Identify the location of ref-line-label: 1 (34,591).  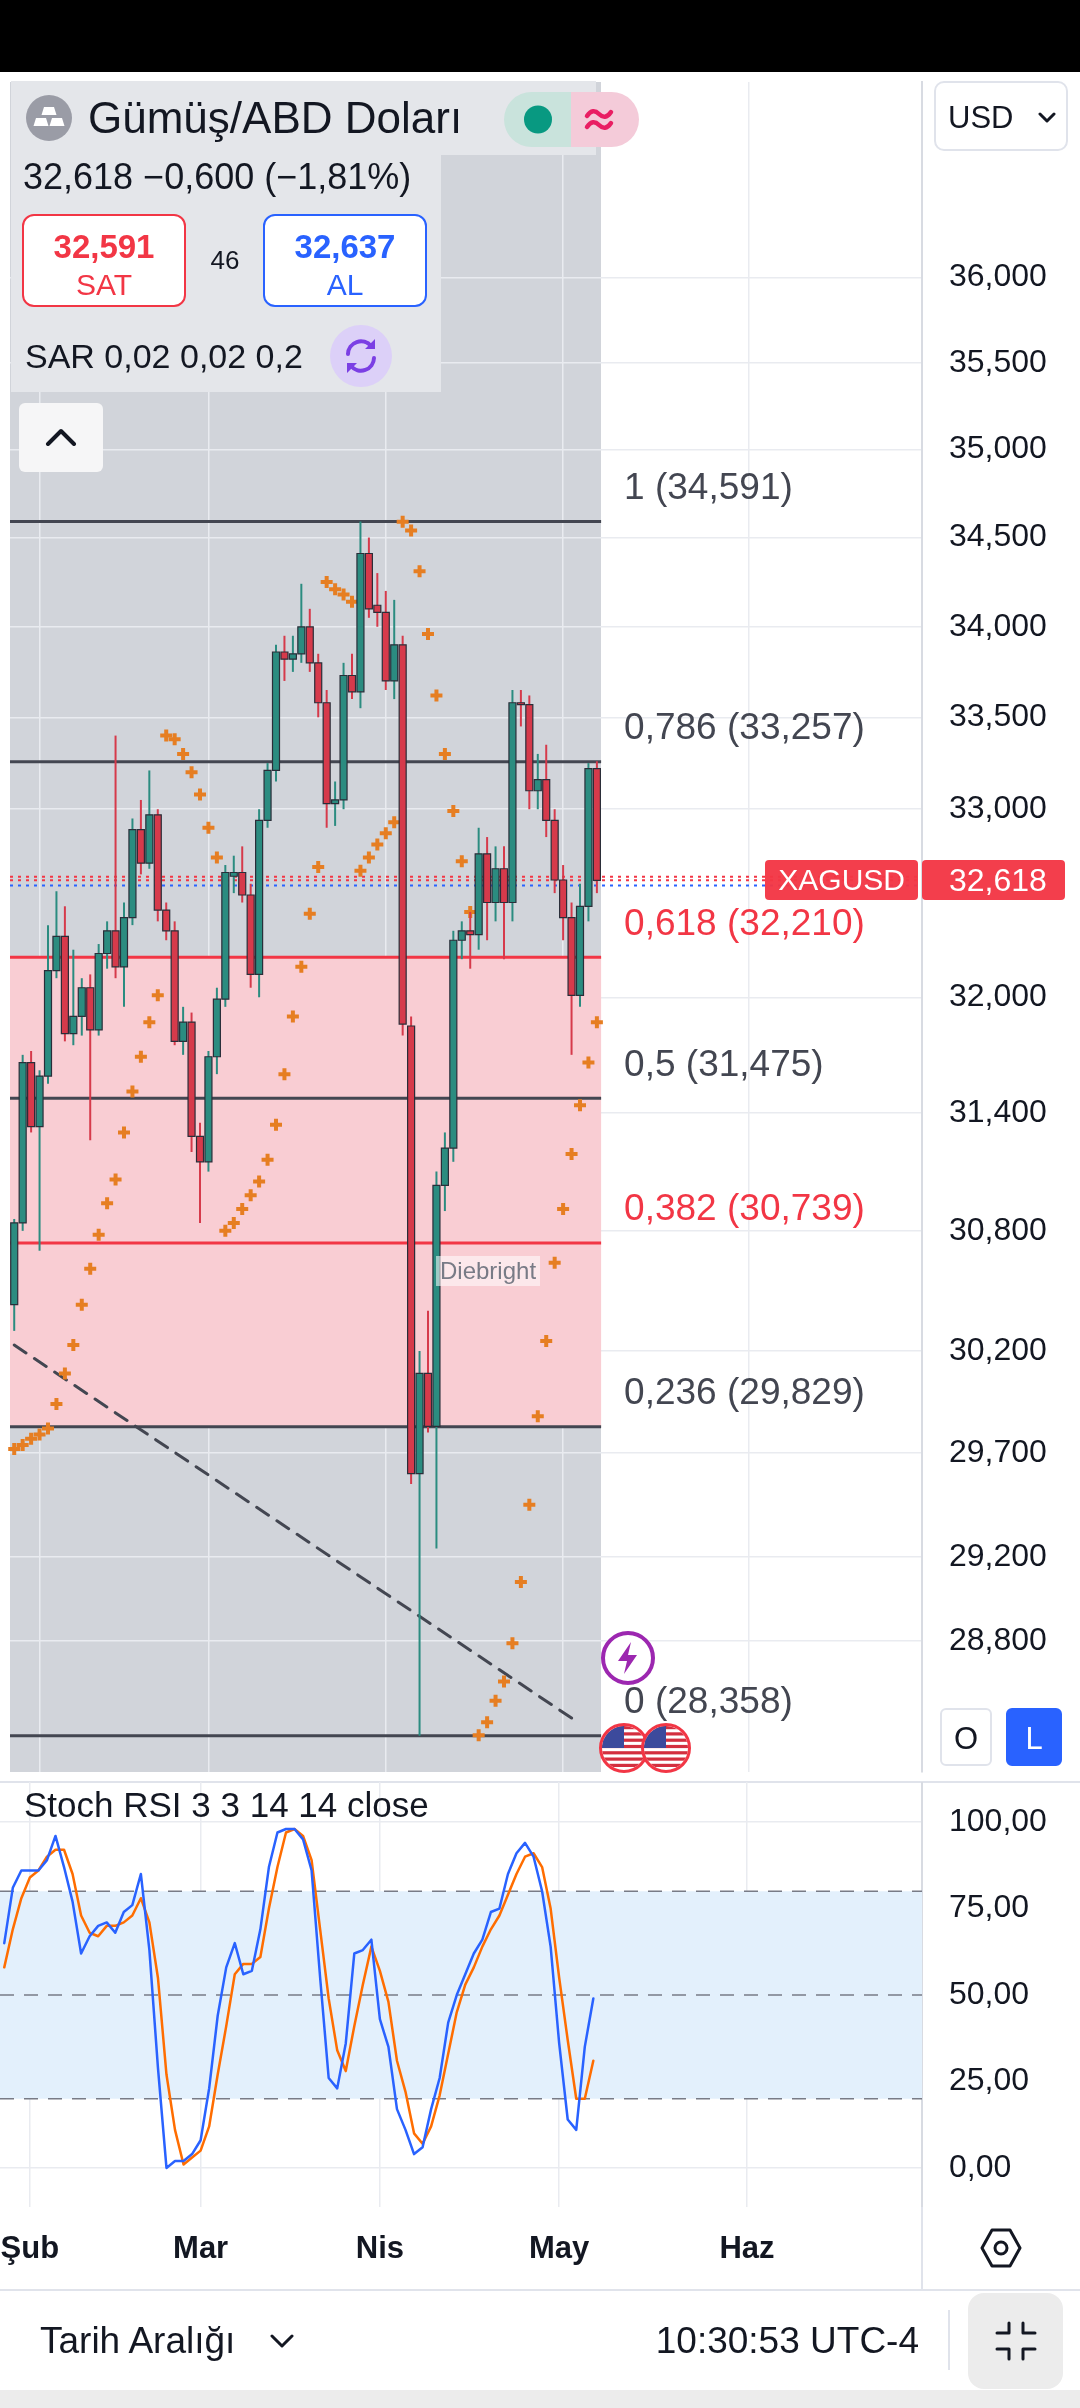
(708, 486).